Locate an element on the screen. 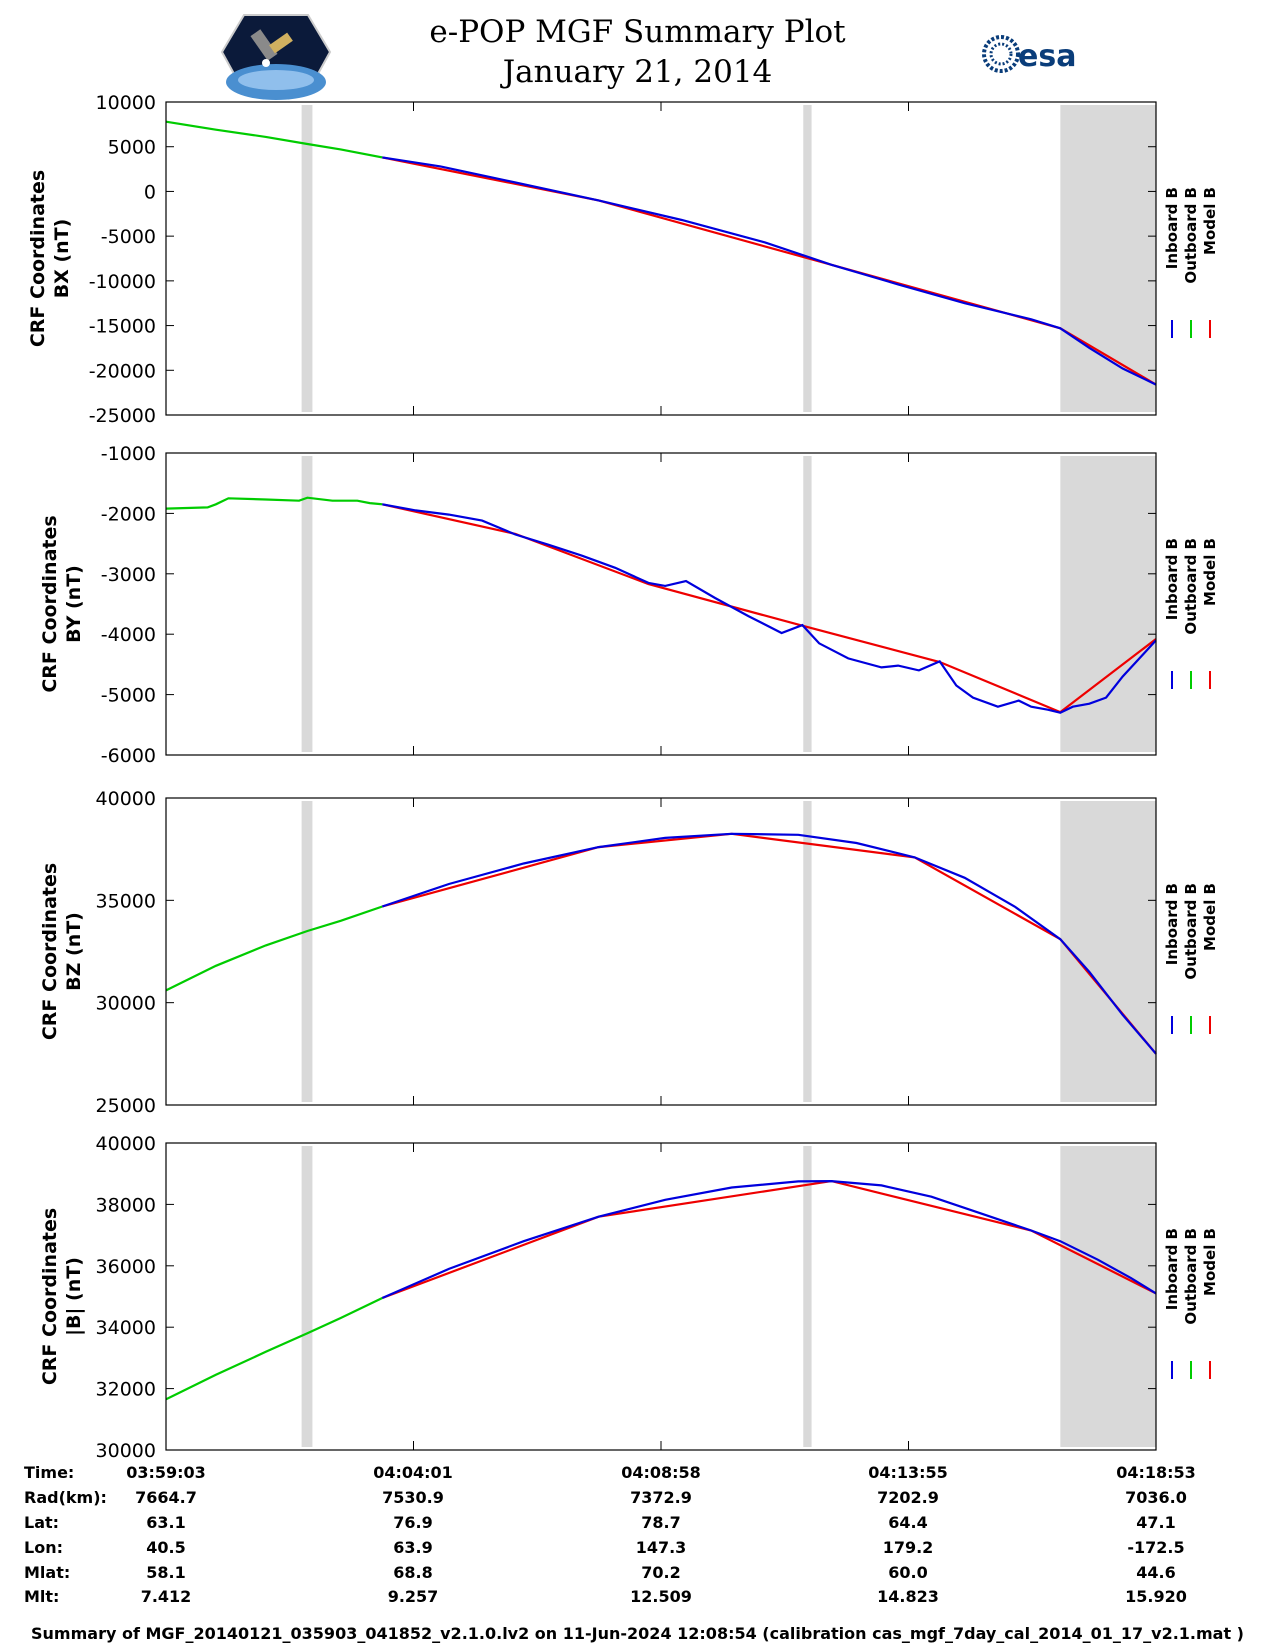 This screenshot has height=1650, width=1275. y-tick-label: 32000 is located at coordinates (126, 1390).